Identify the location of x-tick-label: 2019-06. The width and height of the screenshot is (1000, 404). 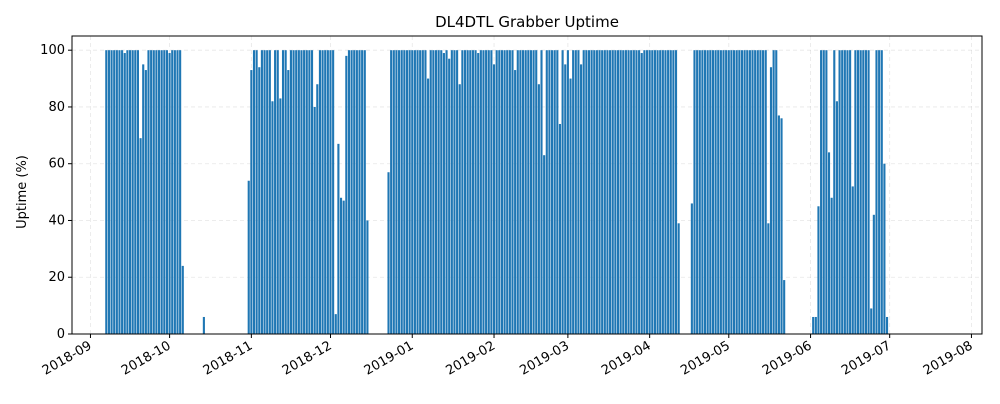
(787, 358).